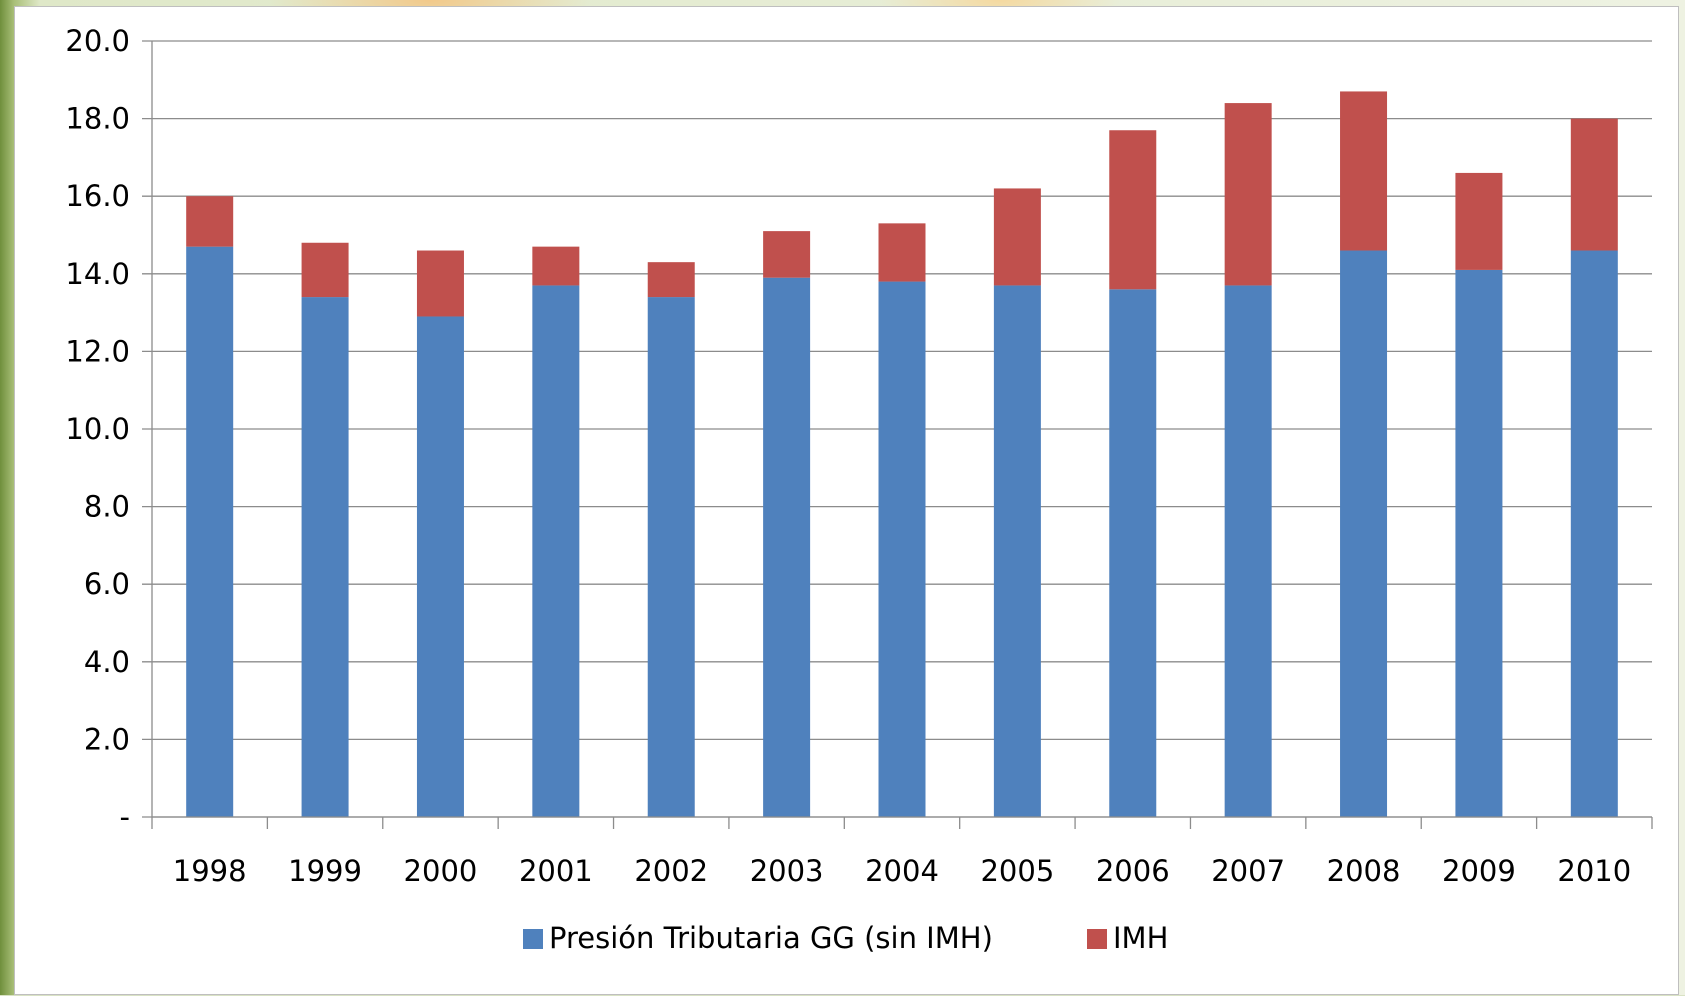 This screenshot has height=996, width=1685. What do you see at coordinates (107, 584) in the screenshot?
I see `y-tick-label: 6.0` at bounding box center [107, 584].